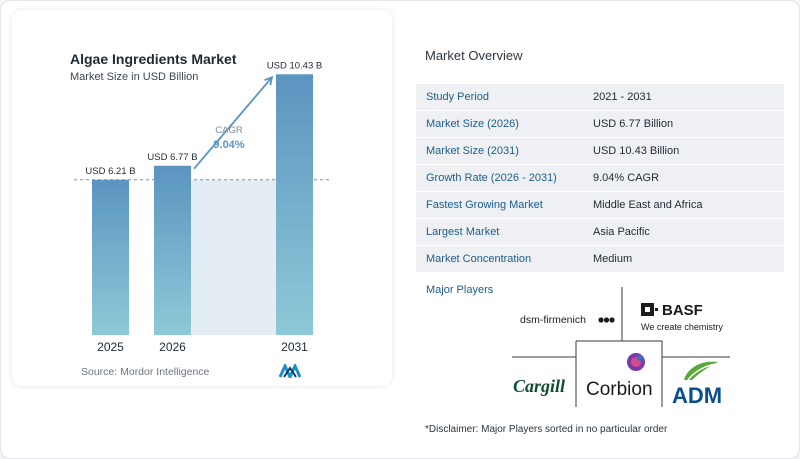  What do you see at coordinates (172, 250) in the screenshot?
I see `bar-2026` at bounding box center [172, 250].